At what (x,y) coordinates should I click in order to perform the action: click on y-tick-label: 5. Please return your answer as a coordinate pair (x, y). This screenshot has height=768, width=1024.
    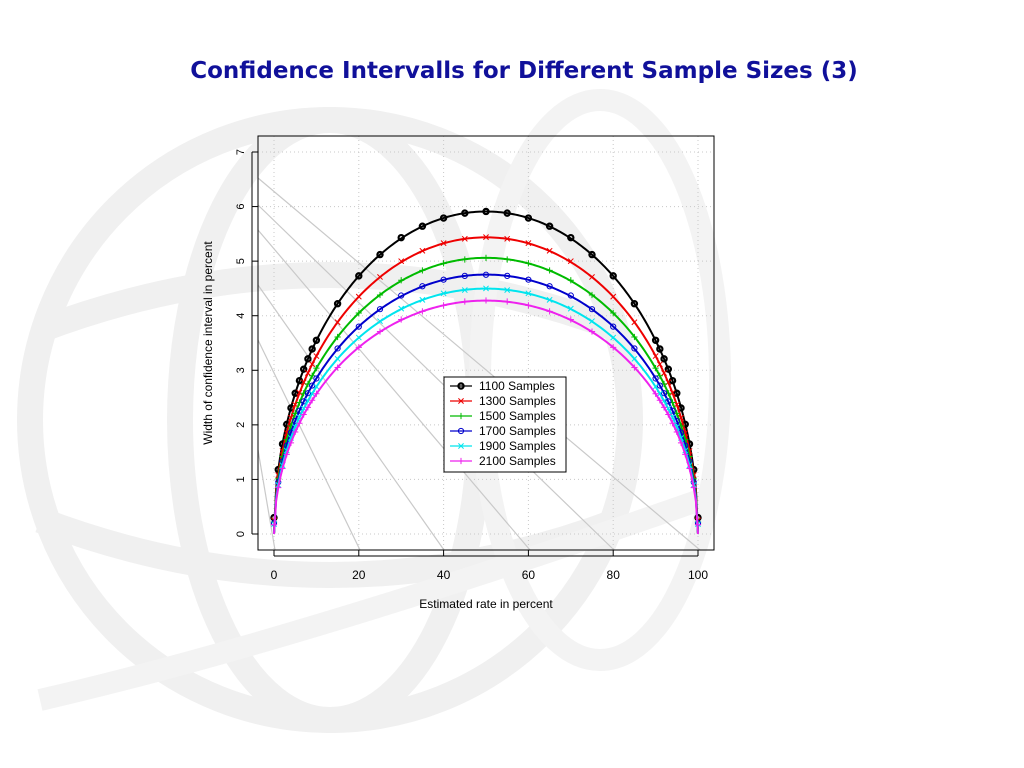
    Looking at the image, I should click on (241, 261).